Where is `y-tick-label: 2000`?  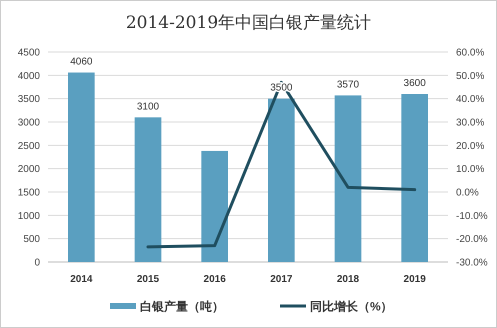
y-tick-label: 2000 is located at coordinates (29, 170).